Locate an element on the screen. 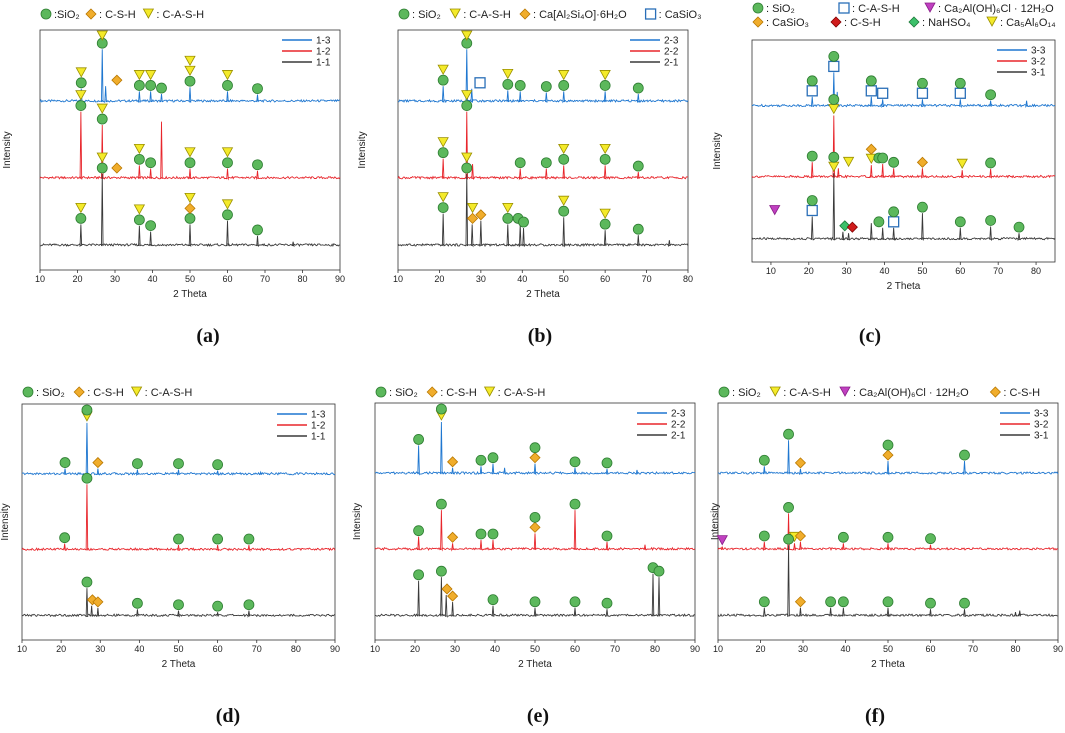 This screenshot has width=1065, height=733. series-legend: 1-31-21-1 is located at coordinates (306, 52).